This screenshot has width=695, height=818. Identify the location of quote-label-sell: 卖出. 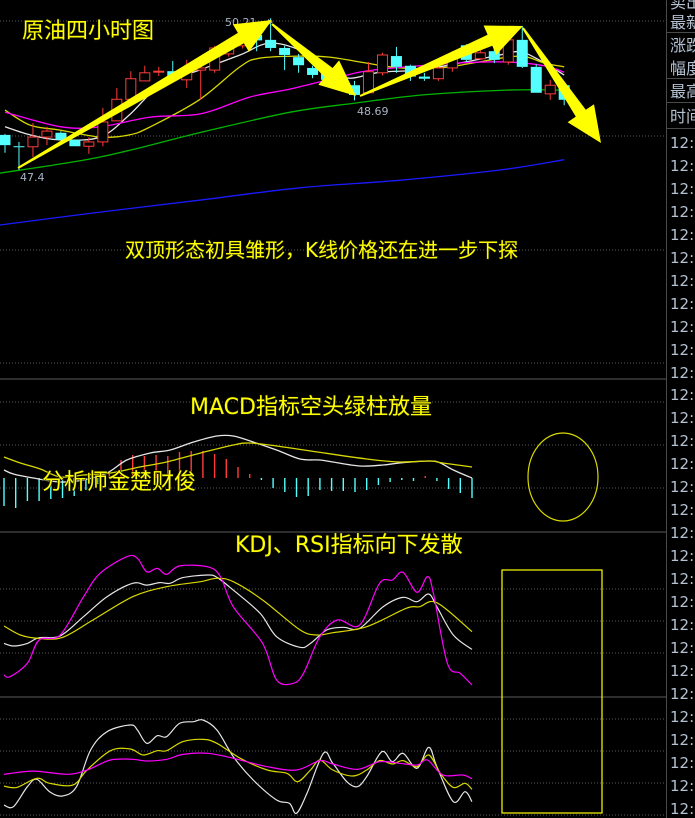
(682, 6).